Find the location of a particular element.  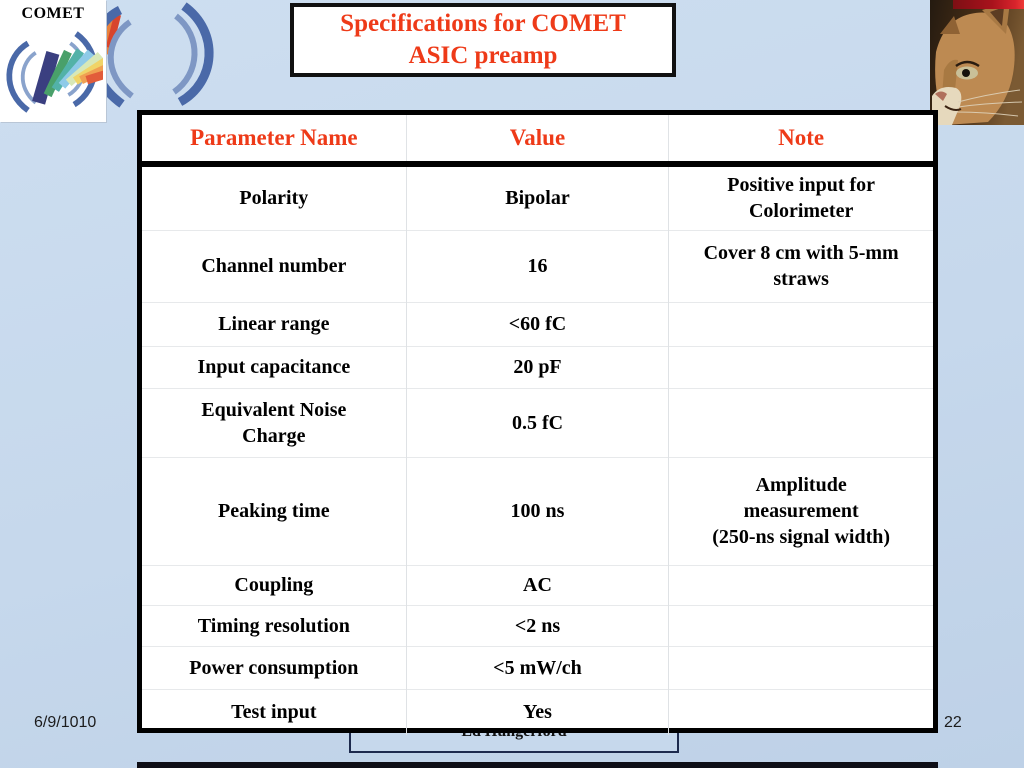

table-row: Test input Yes is located at coordinates (537, 711).